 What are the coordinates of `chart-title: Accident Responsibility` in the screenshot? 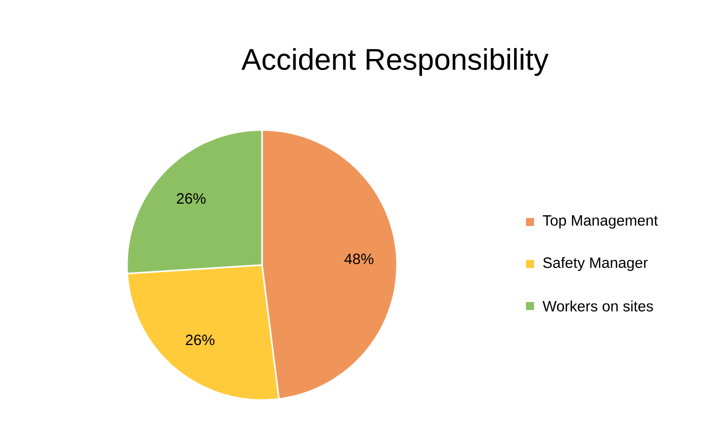 It's located at (395, 62).